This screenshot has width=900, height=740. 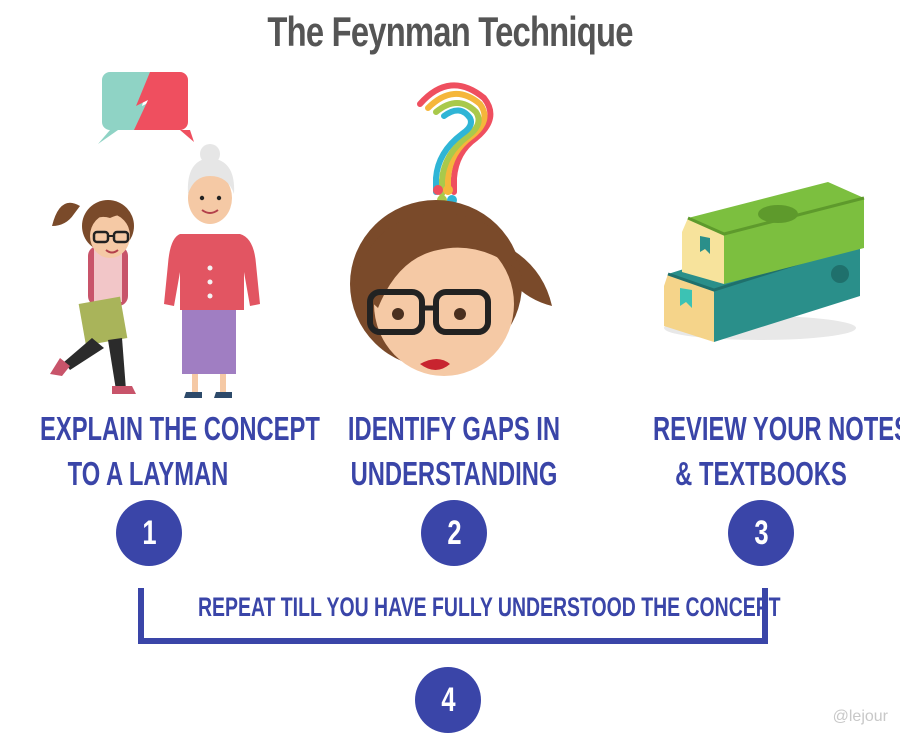 I want to click on step-4-number-badge: 4, so click(x=448, y=700).